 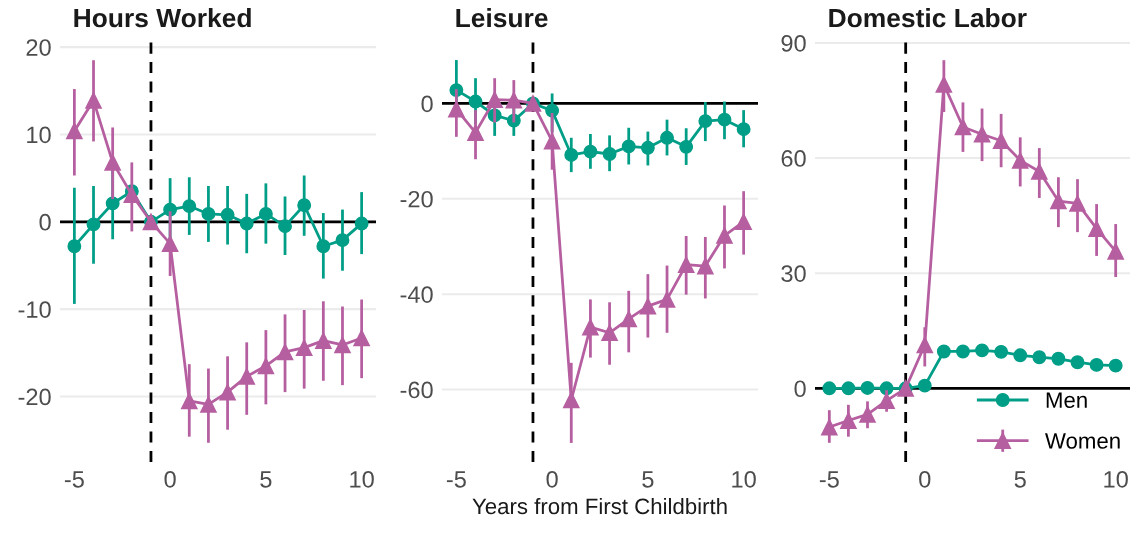 What do you see at coordinates (34, 309) in the screenshot?
I see `y-tick-label: -10` at bounding box center [34, 309].